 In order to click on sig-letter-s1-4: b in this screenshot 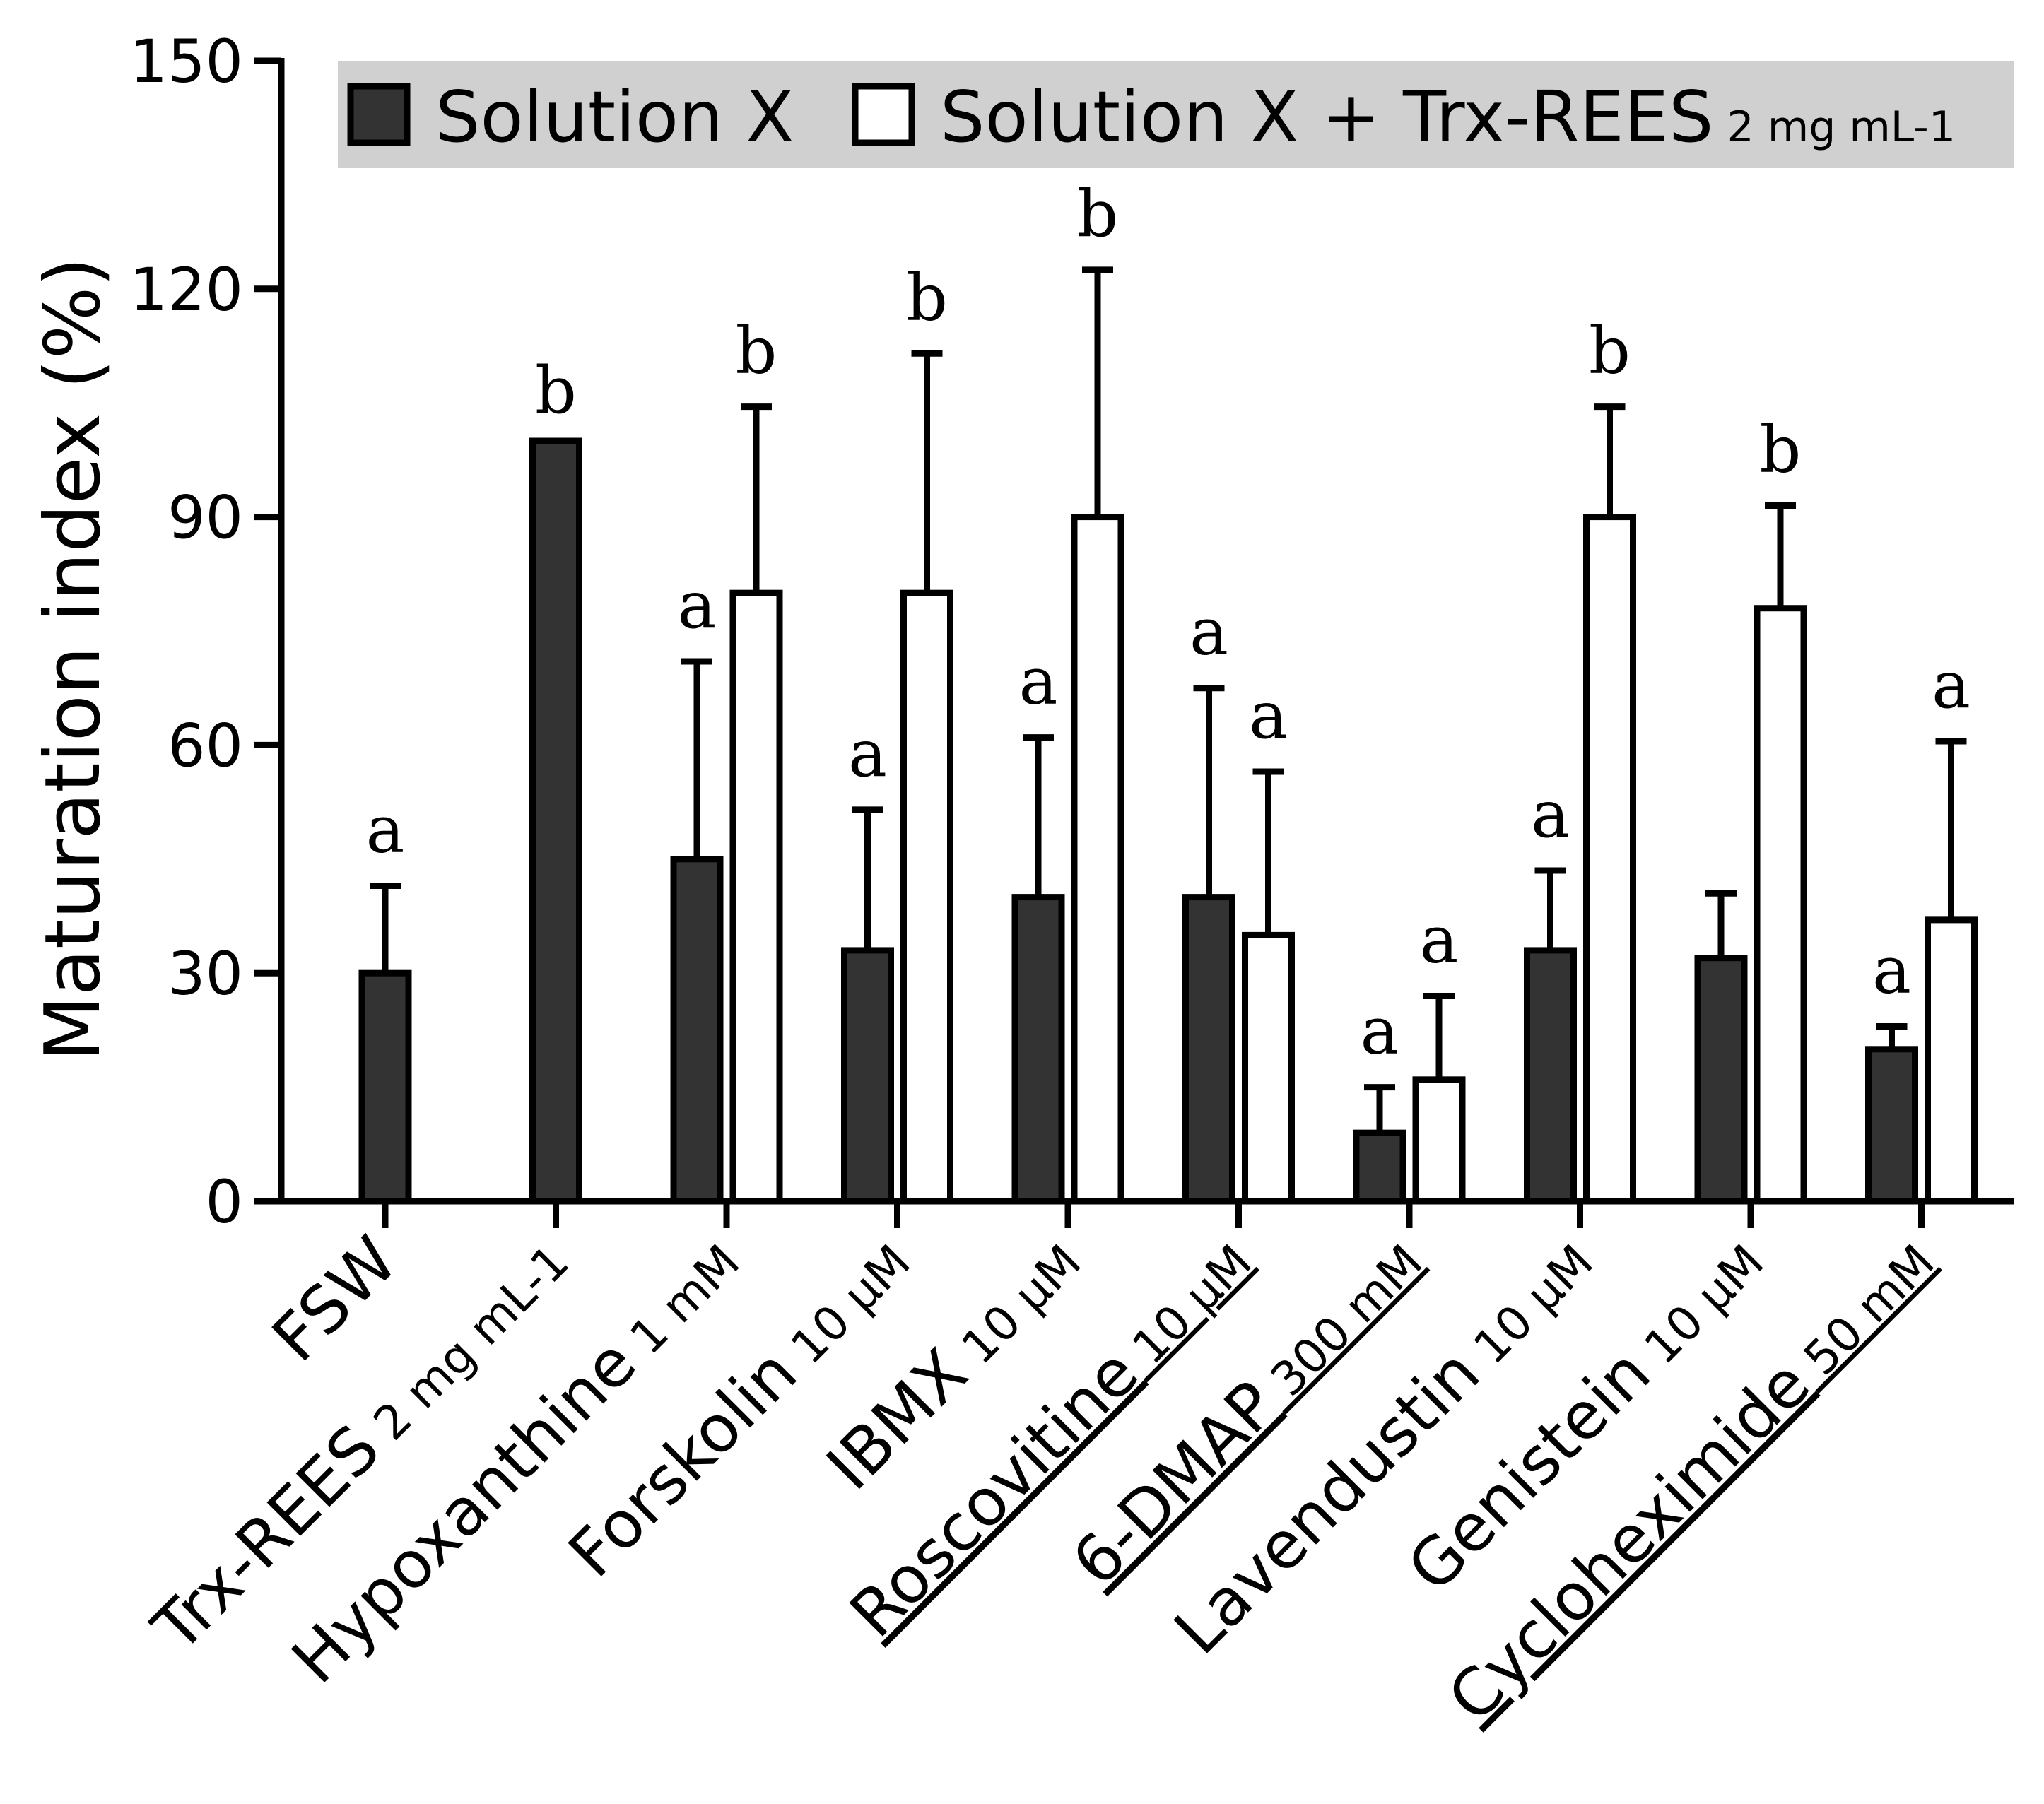, I will do `click(1098, 214)`.